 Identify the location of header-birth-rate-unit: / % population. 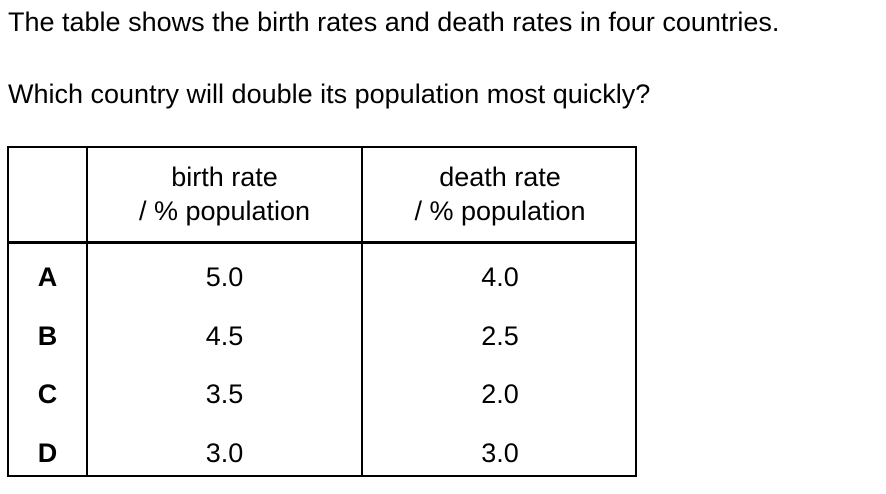
(224, 211).